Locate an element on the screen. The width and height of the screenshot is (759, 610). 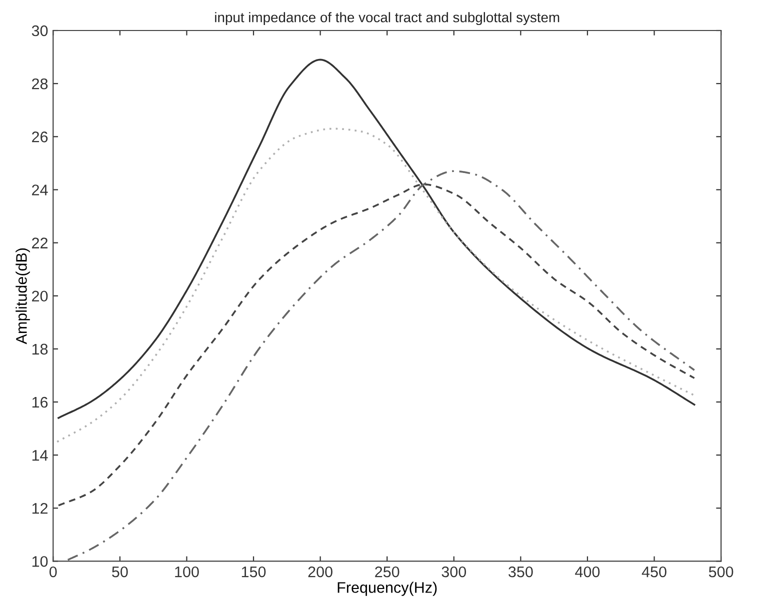
x-tick-label: 50 is located at coordinates (120, 572).